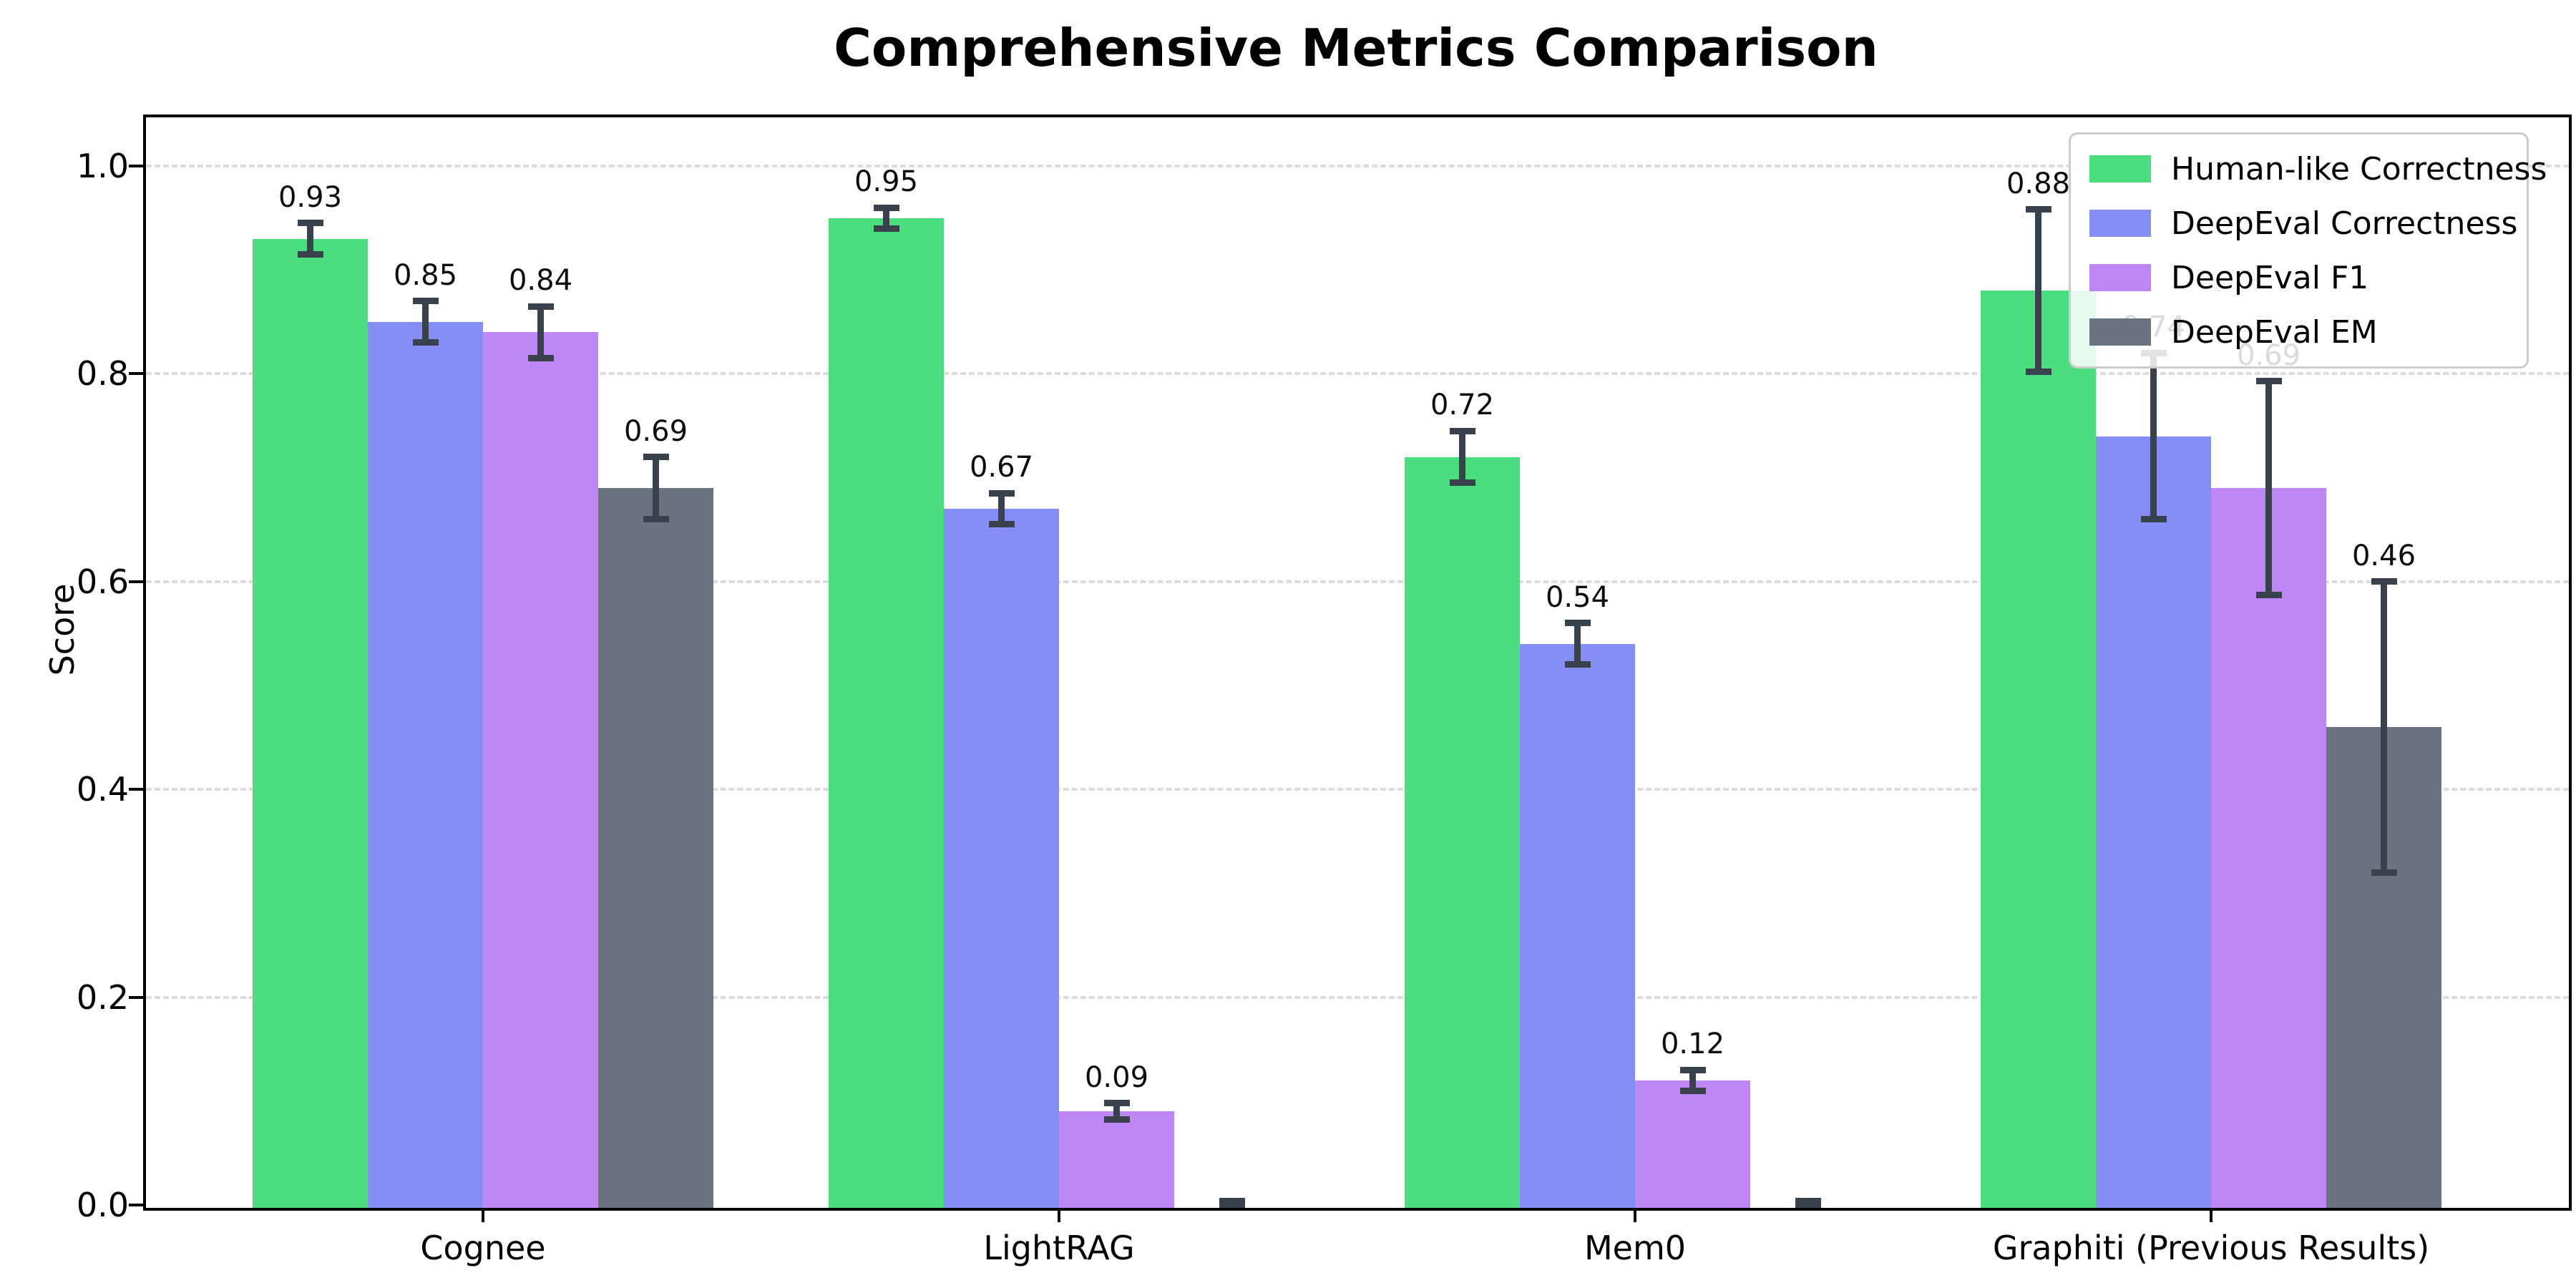  Describe the element at coordinates (102, 581) in the screenshot. I see `y-tick-label-0.6: 0.6` at that location.